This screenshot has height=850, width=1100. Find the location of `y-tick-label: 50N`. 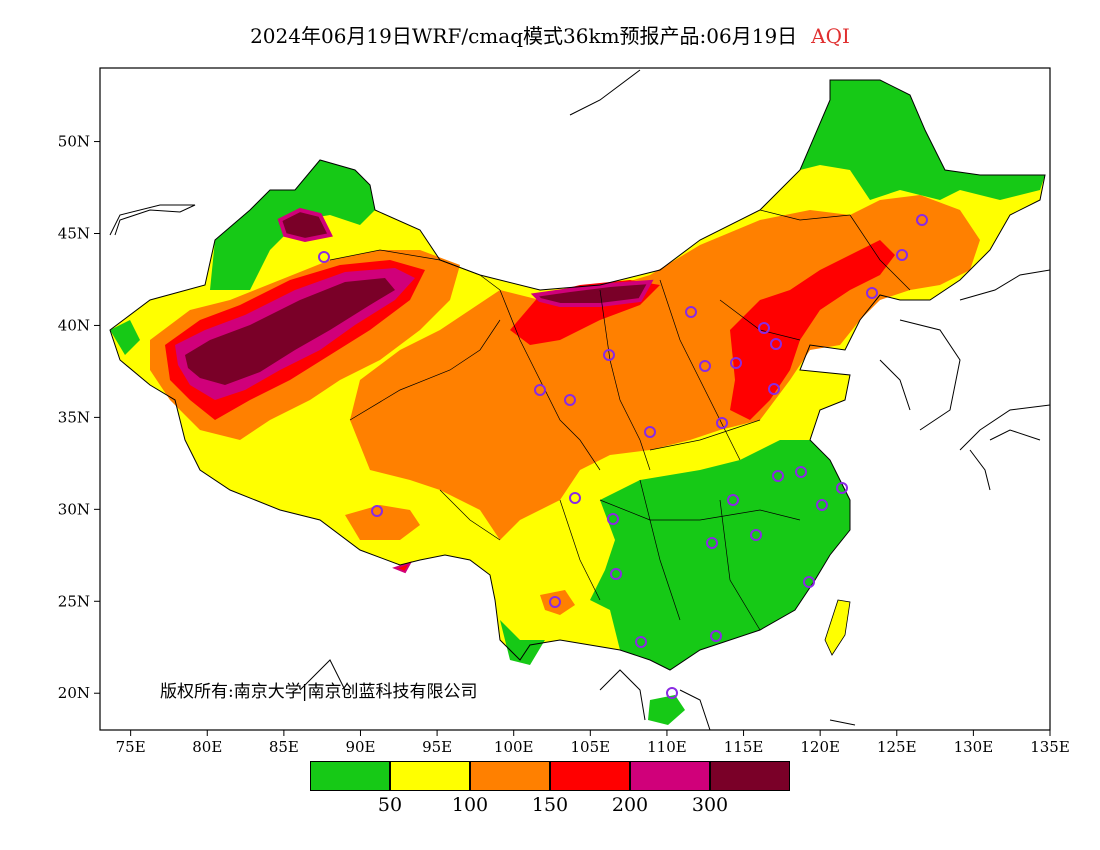

y-tick-label: 50N is located at coordinates (74, 142).